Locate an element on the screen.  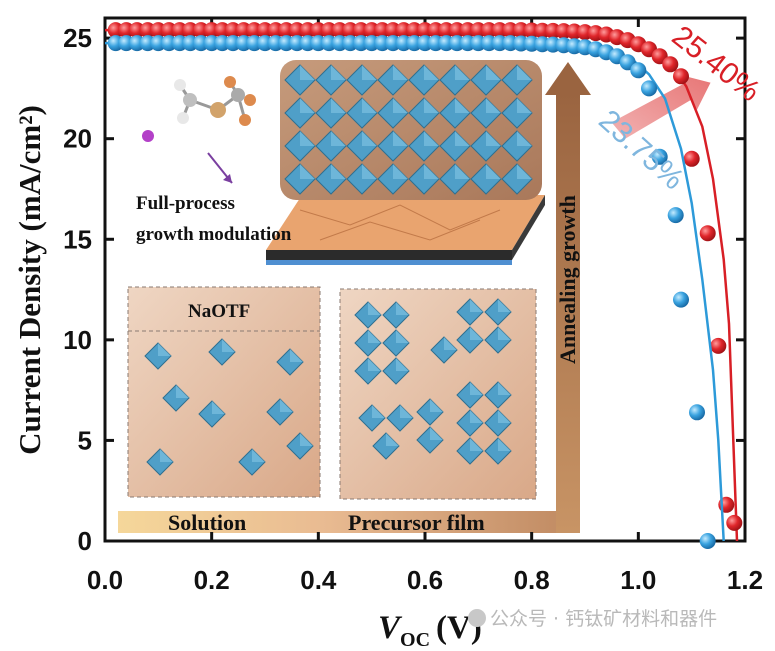
watermark: 公众号 · 钙钛矿材料和器件 is located at coordinates (592, 617).